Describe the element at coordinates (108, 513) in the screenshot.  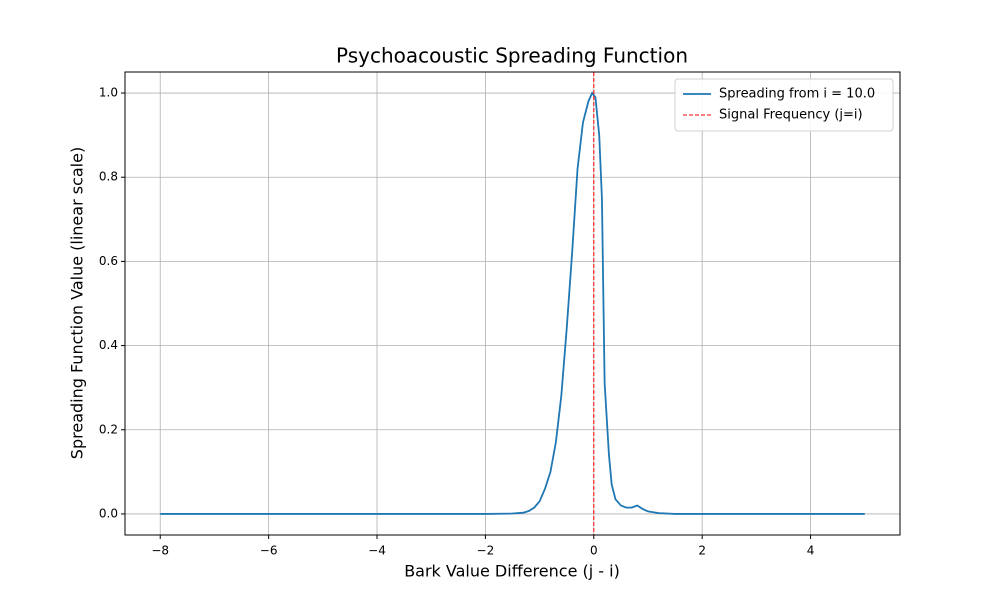
I see `y-tick-label: 0.0` at that location.